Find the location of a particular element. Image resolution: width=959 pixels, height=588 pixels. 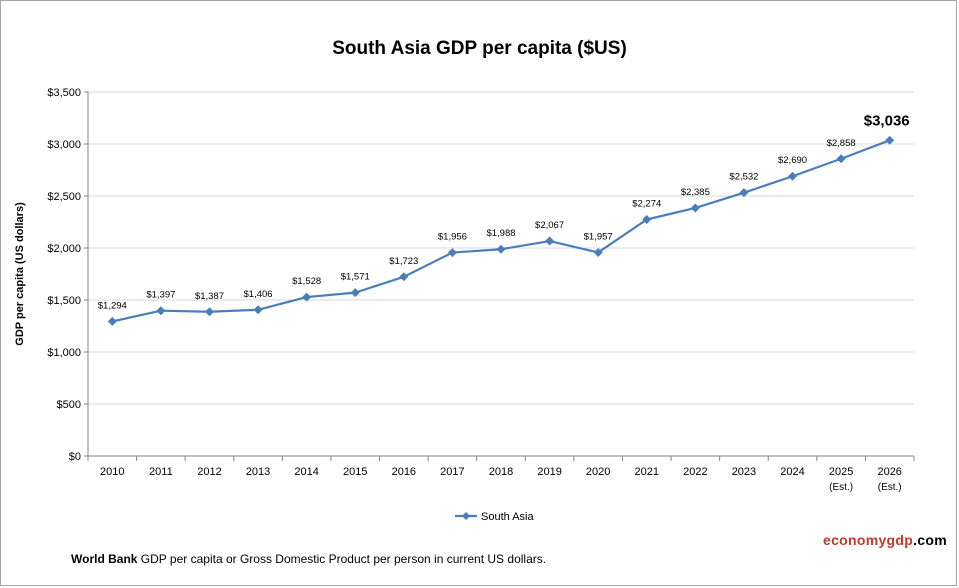

y-tick-label: $2,500 is located at coordinates (64, 197).